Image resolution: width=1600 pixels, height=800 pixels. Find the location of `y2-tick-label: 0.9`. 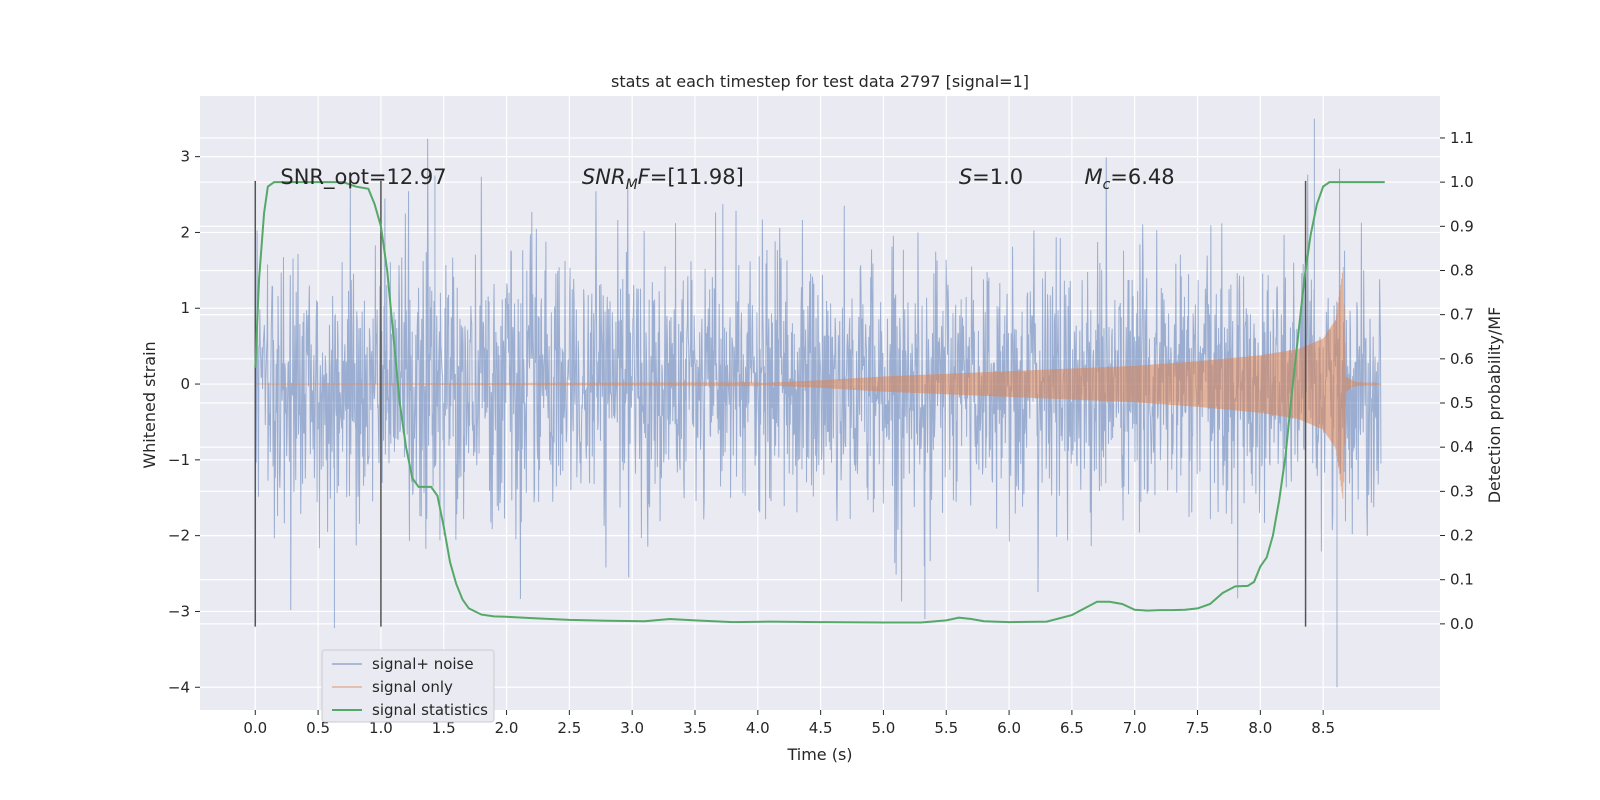

y2-tick-label: 0.9 is located at coordinates (1462, 226).